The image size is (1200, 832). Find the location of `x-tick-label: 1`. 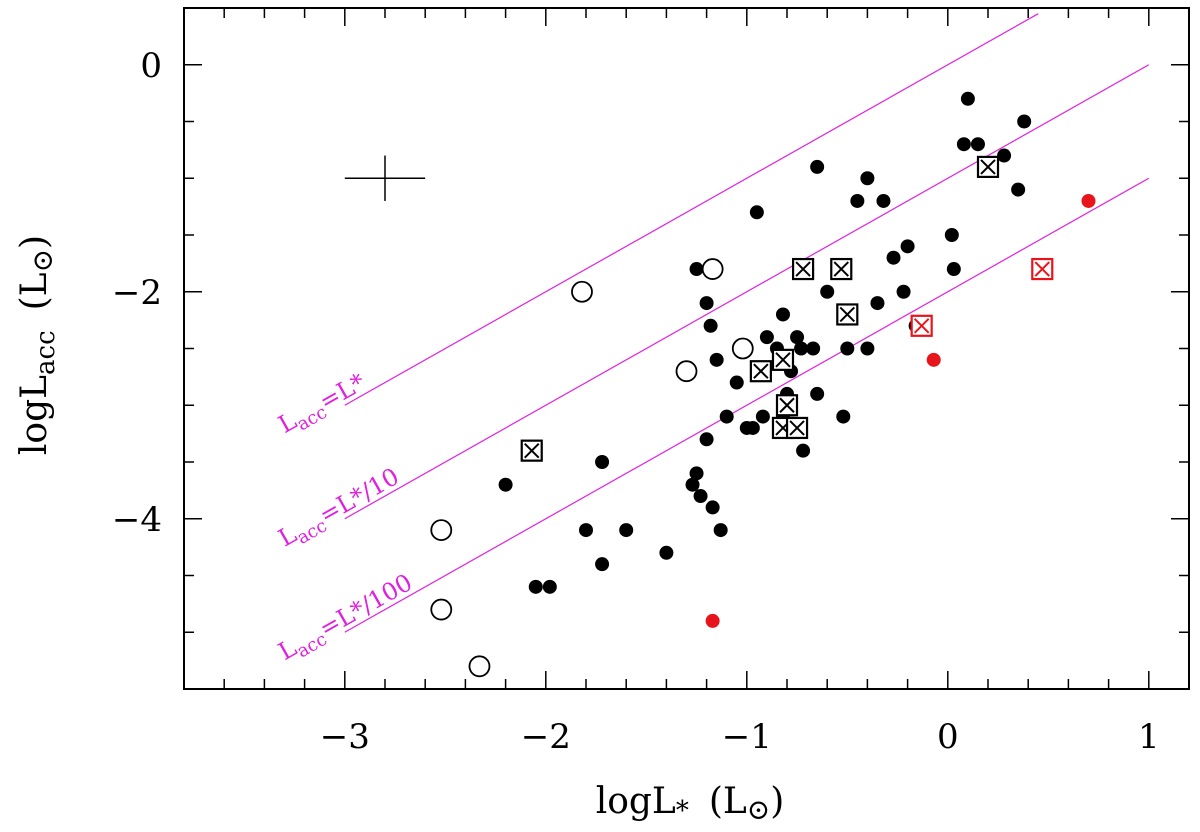

x-tick-label: 1 is located at coordinates (1149, 737).